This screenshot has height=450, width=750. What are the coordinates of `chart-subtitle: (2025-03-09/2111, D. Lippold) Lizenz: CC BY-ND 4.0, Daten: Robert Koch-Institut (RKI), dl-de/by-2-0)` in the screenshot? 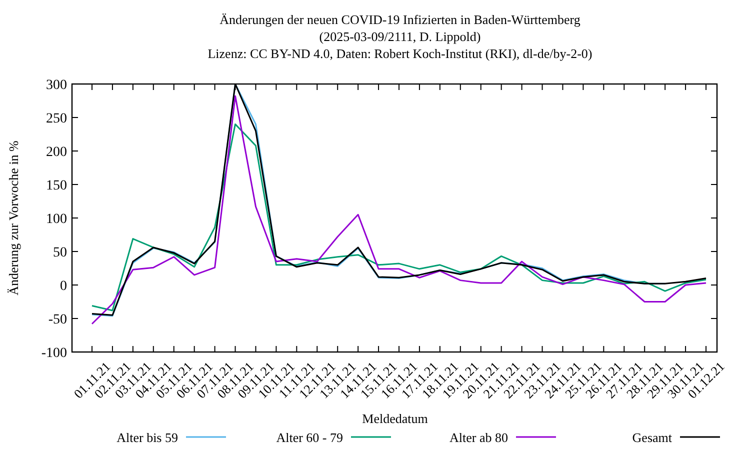 It's located at (400, 45).